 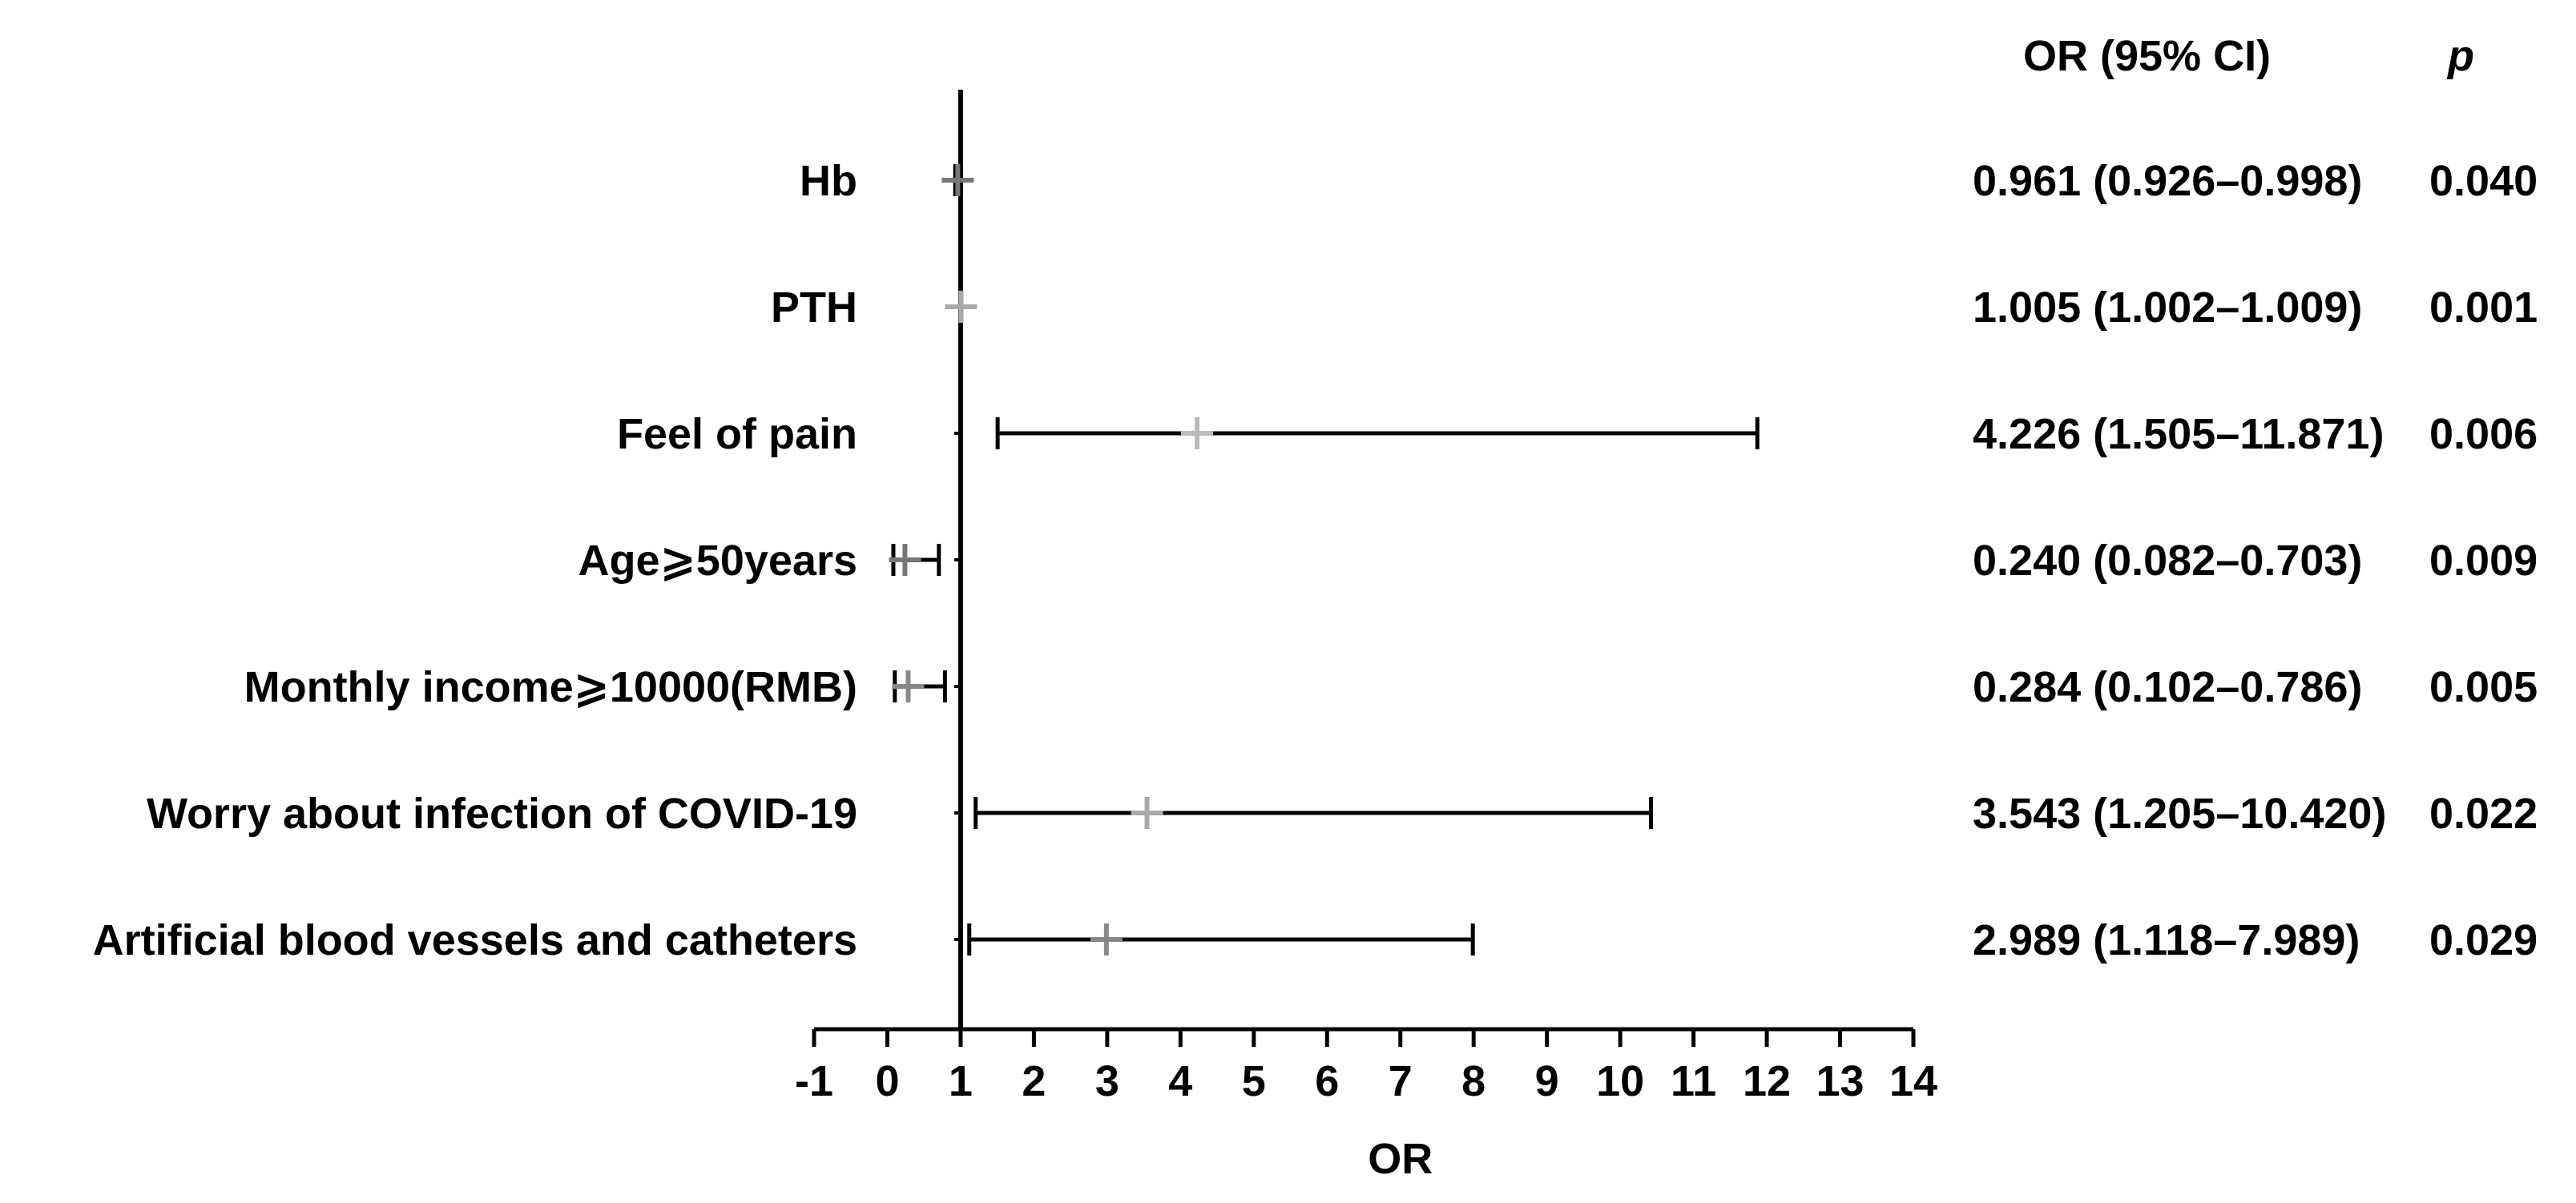 I want to click on row-or-ci: 0.284 (0.102–0.786), so click(x=2167, y=687).